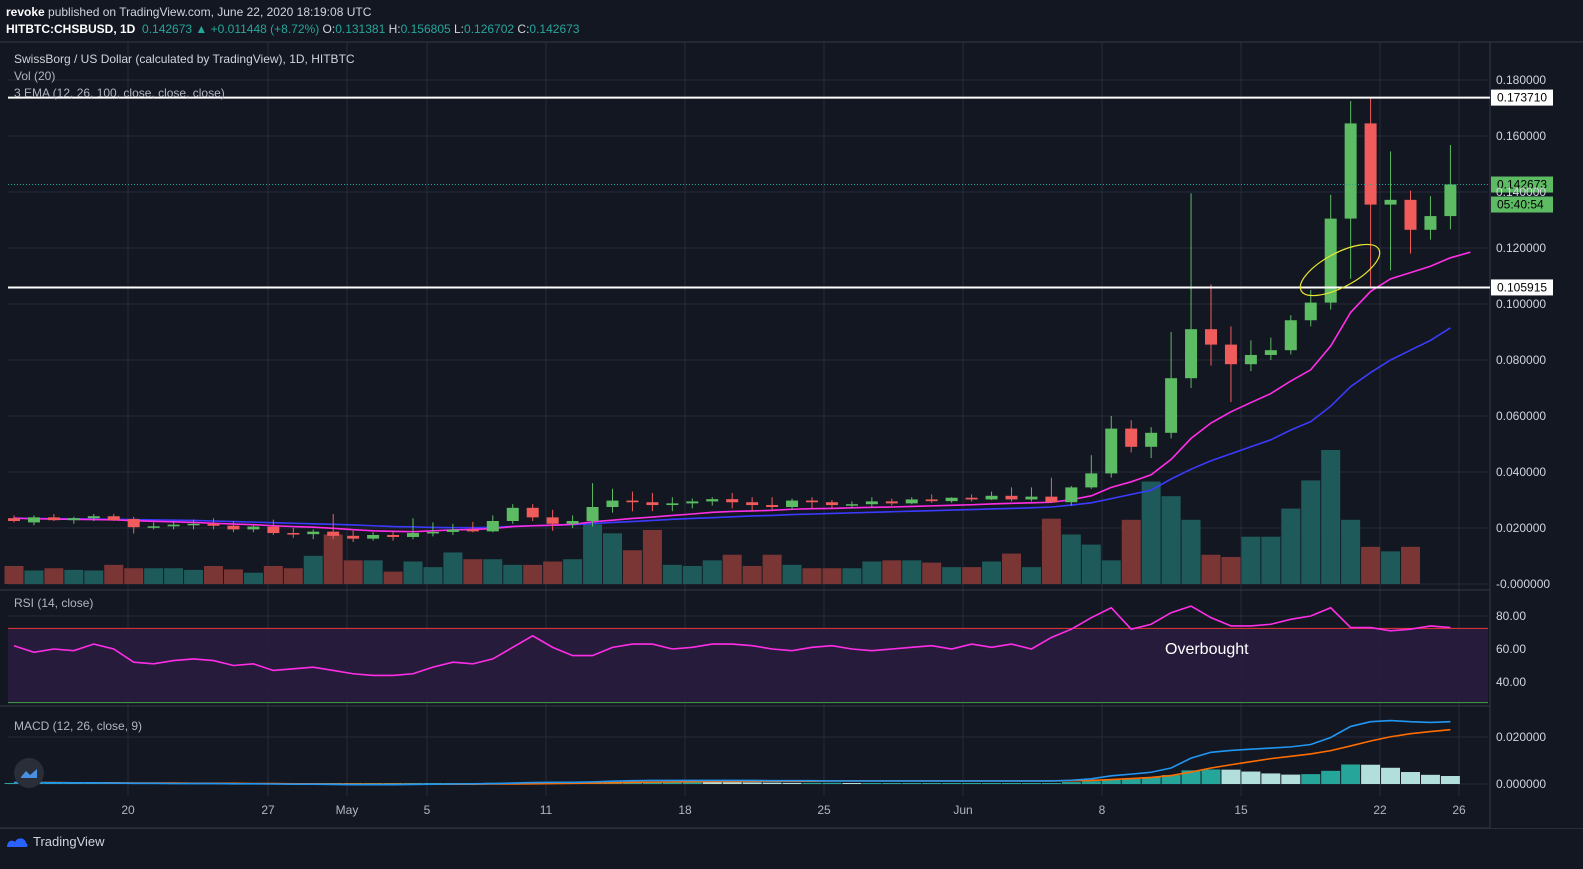 Image resolution: width=1583 pixels, height=869 pixels. What do you see at coordinates (1241, 810) in the screenshot?
I see `x-tick-label: 15` at bounding box center [1241, 810].